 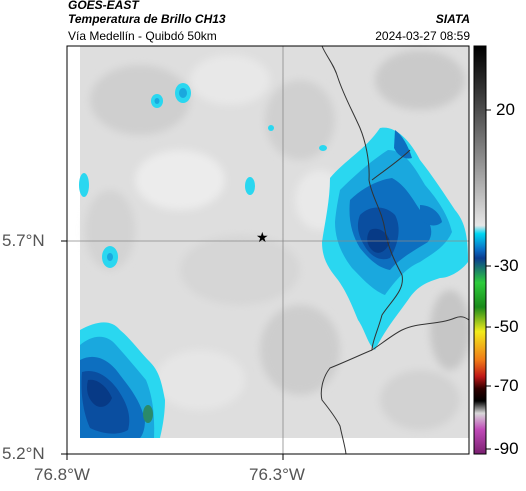 I want to click on star-marker-icon: ★, so click(x=262, y=237).